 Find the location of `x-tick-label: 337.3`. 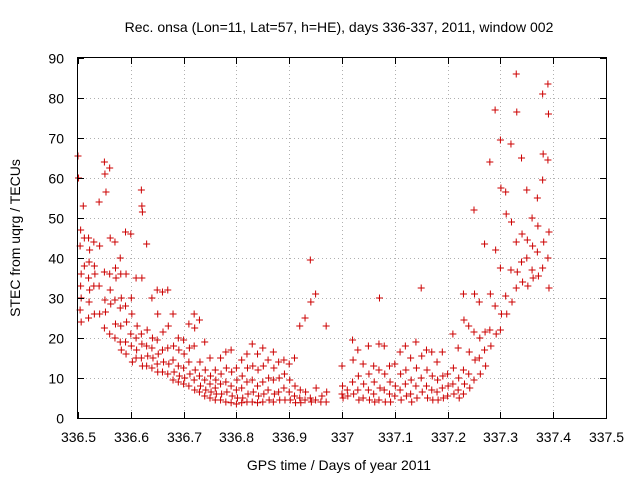

x-tick-label: 337.3 is located at coordinates (500, 437).